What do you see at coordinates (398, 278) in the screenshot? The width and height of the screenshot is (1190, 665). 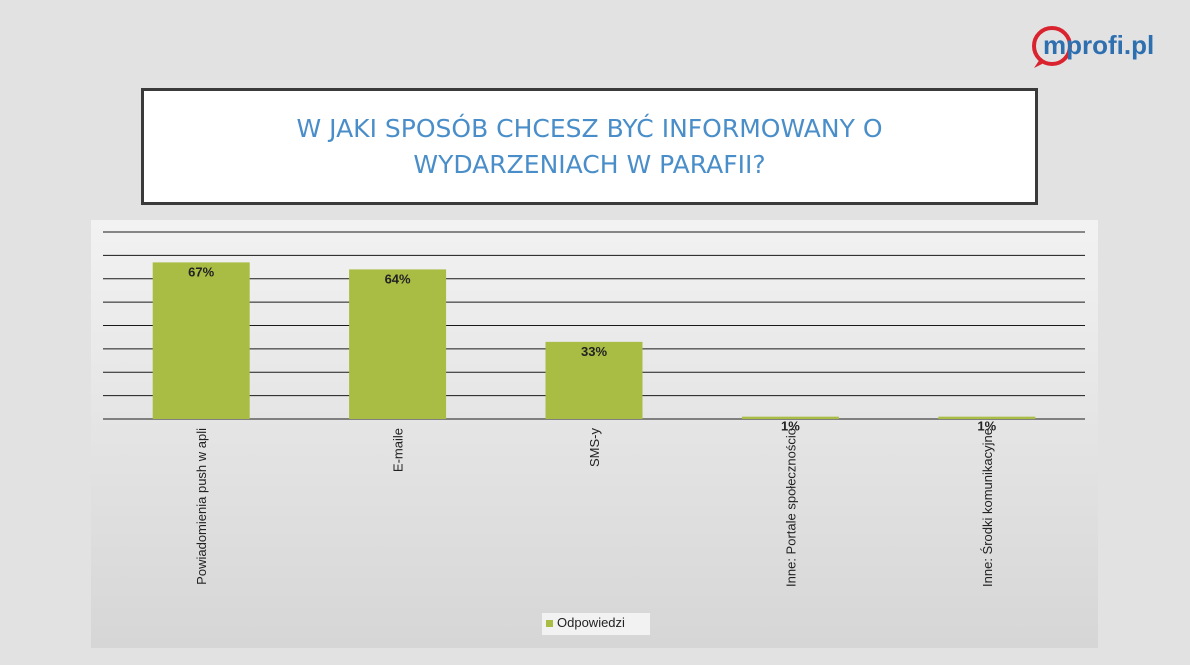 I see `data-label: 64%` at bounding box center [398, 278].